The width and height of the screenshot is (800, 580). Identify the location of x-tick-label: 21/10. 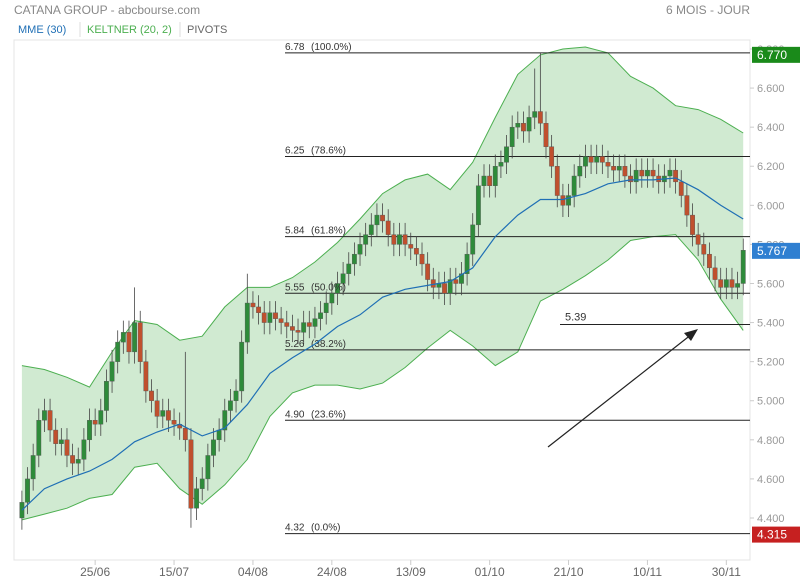
(569, 572).